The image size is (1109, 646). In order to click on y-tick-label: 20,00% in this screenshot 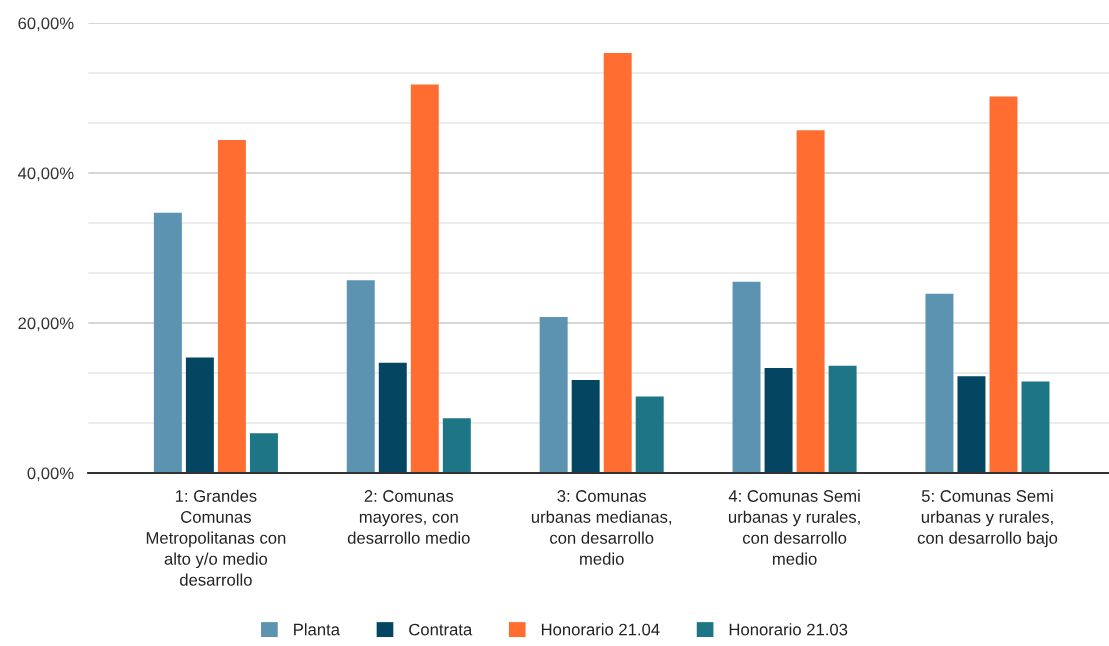, I will do `click(46, 324)`.